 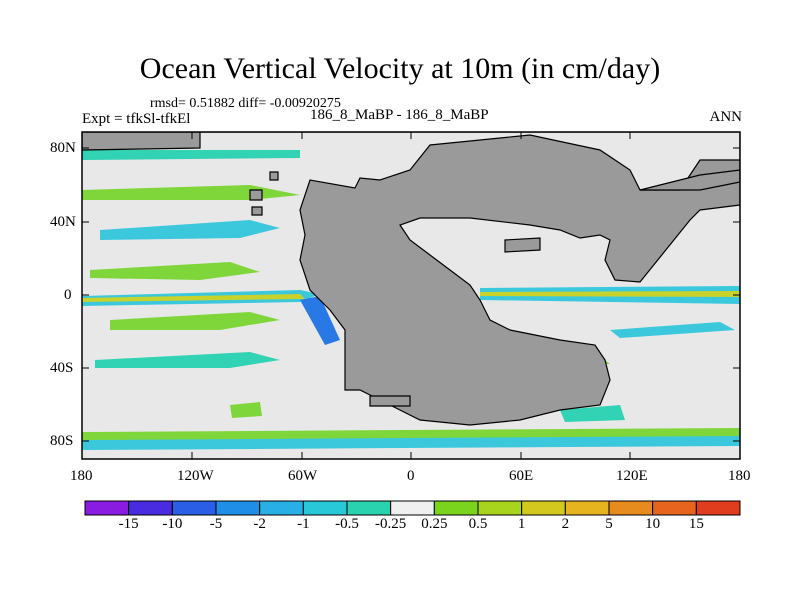 I want to click on equatorial-core-pacific, so click(x=193, y=298).